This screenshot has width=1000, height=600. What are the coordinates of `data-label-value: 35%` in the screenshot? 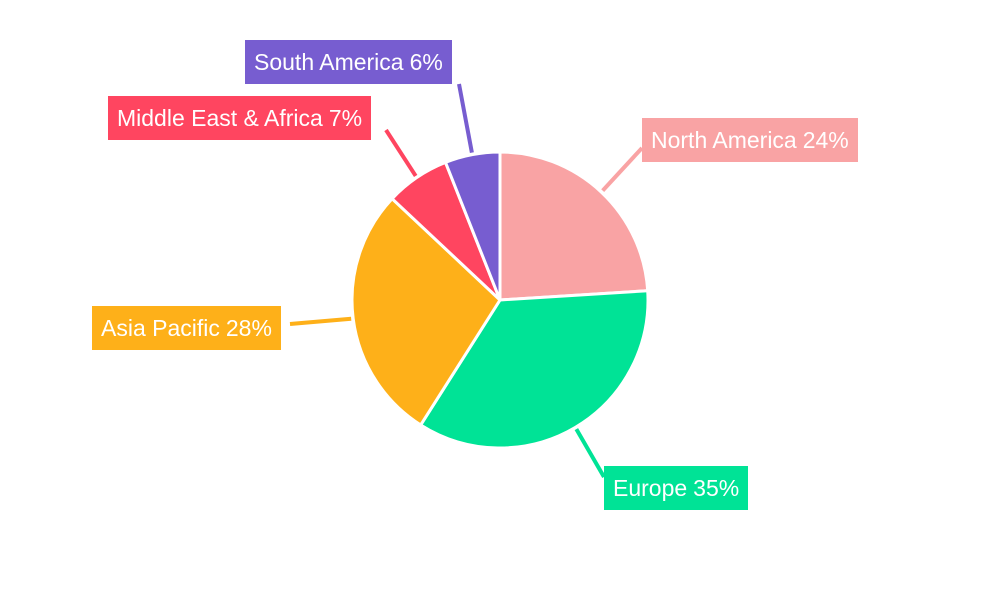 It's located at (716, 488).